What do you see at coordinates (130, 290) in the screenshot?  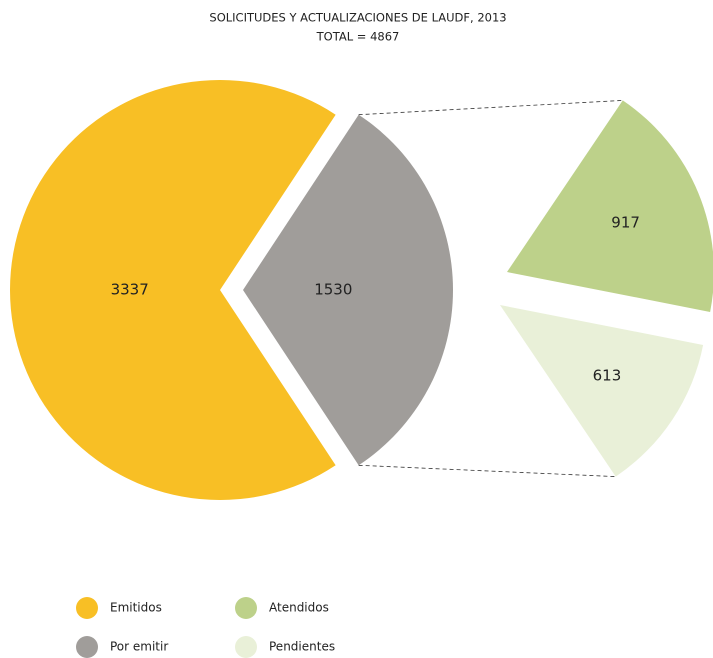 I see `value-label: 3337` at bounding box center [130, 290].